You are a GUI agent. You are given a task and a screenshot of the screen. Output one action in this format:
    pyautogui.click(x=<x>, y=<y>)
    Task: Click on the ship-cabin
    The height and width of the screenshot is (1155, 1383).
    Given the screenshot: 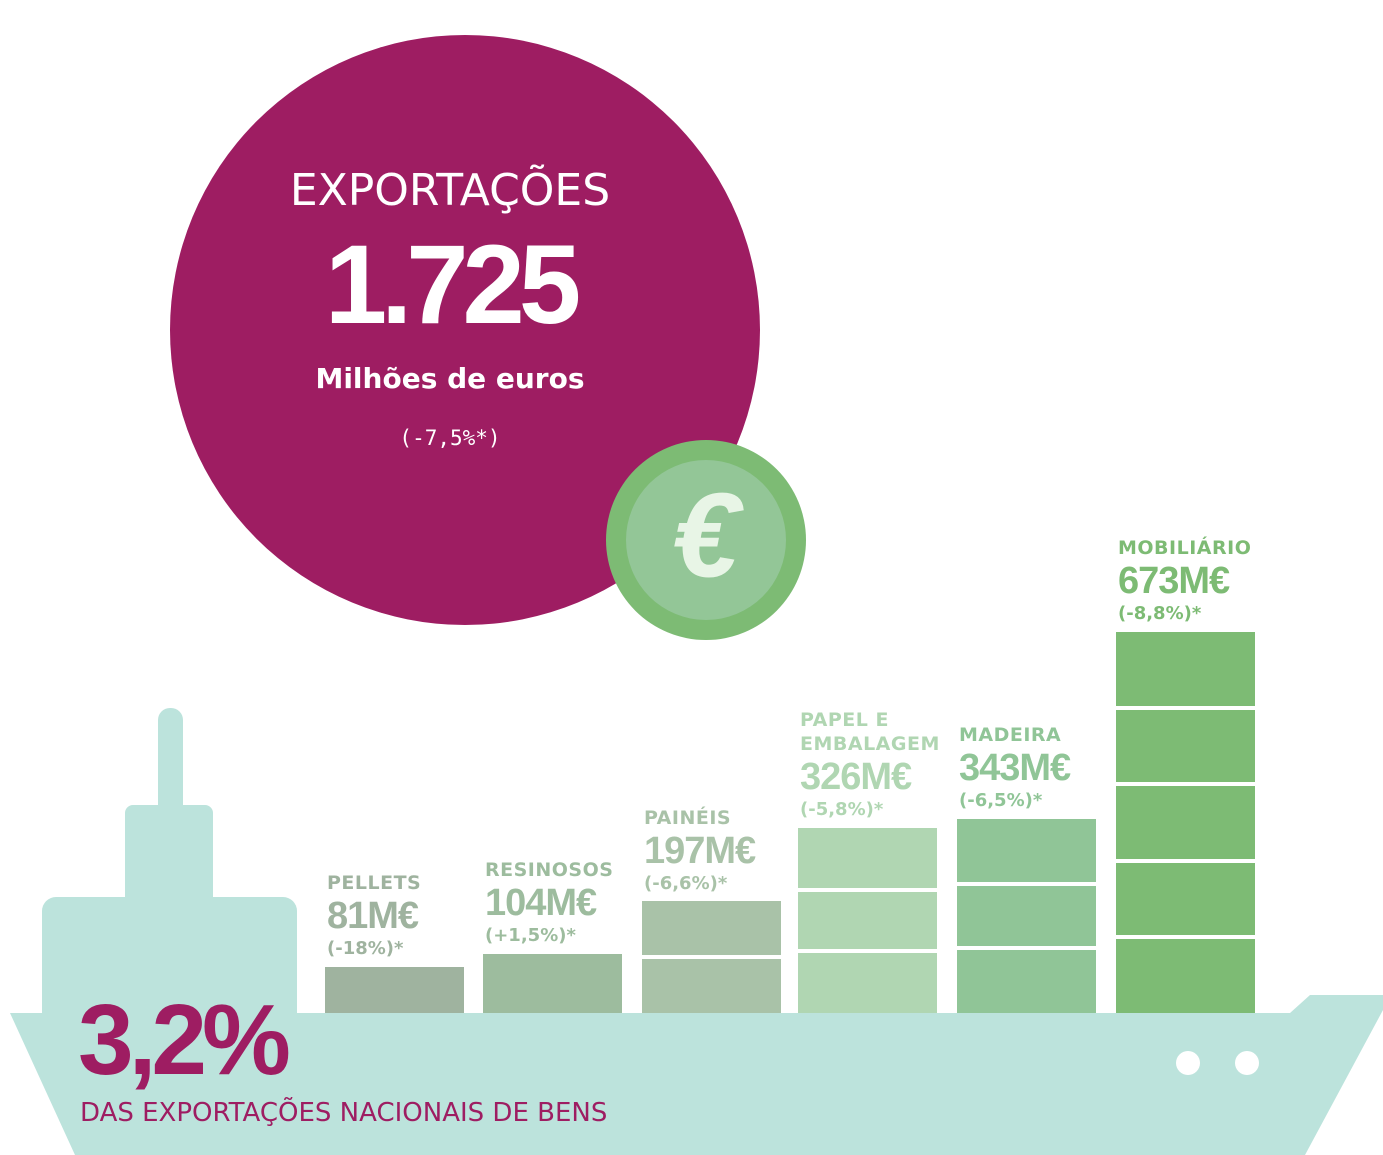 What is the action you would take?
    pyautogui.click(x=169, y=967)
    